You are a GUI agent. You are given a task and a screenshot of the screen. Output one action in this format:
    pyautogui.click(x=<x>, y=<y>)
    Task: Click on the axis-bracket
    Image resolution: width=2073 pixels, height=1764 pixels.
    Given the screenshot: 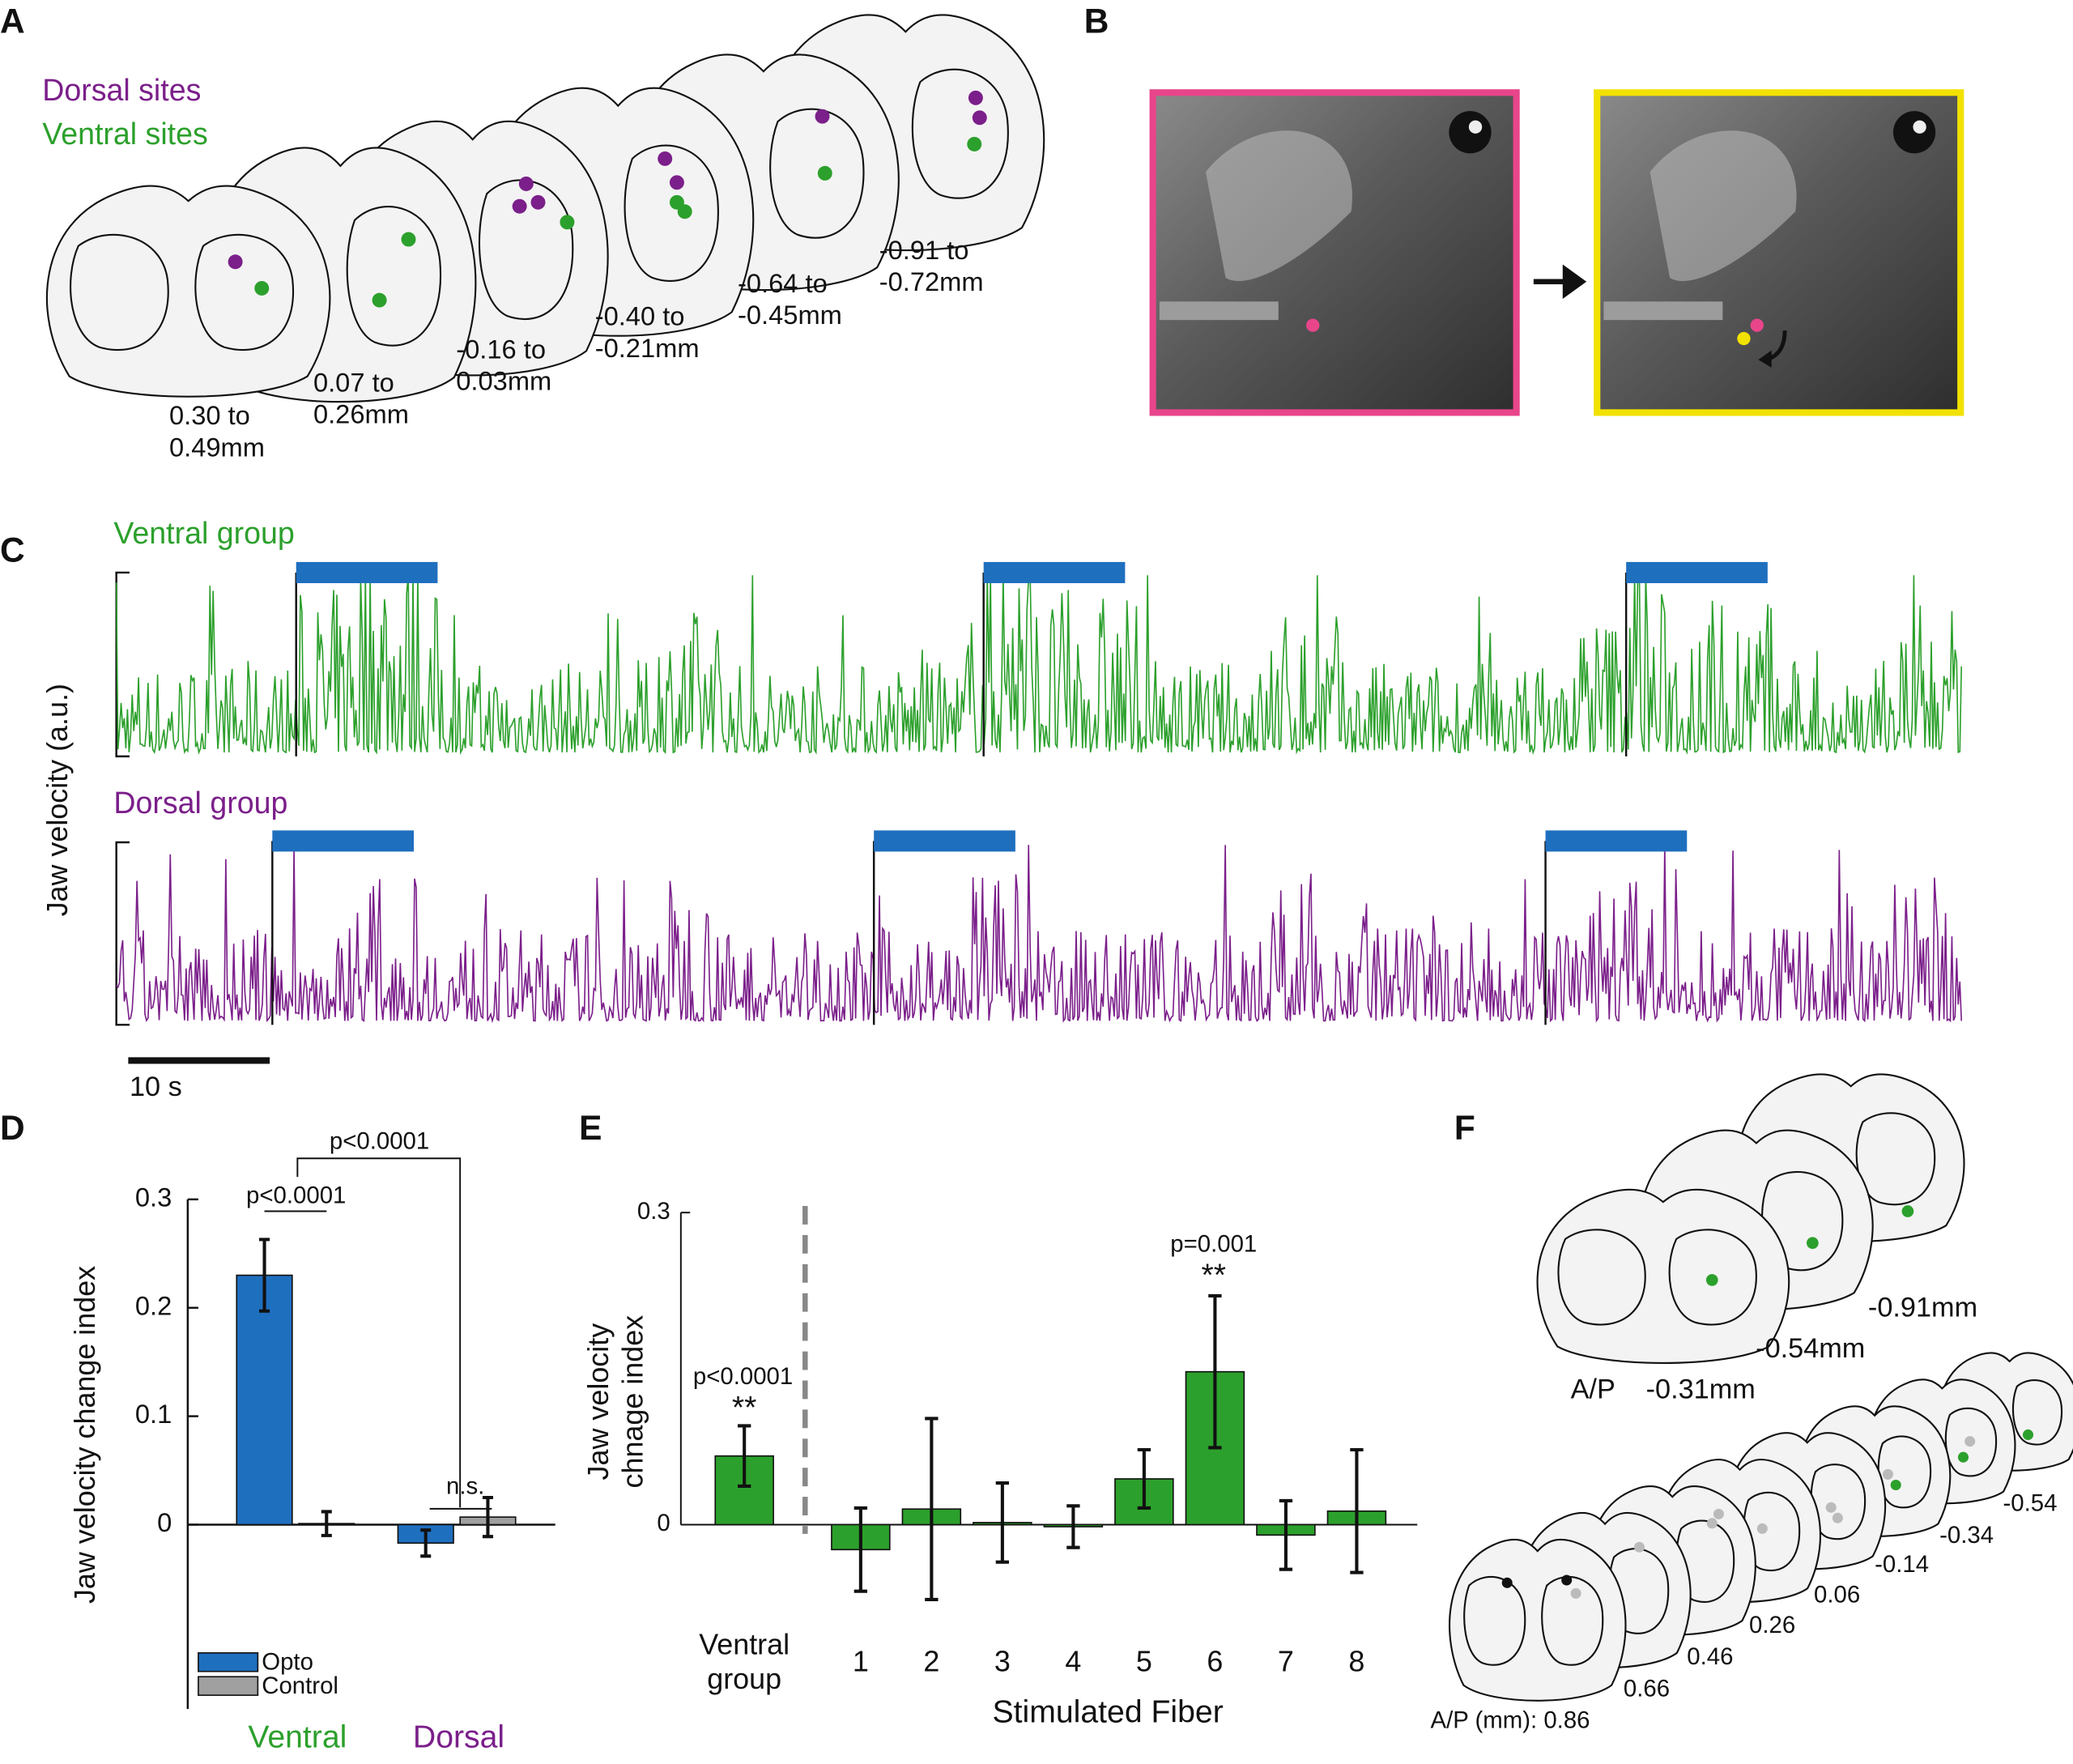 What is the action you would take?
    pyautogui.click(x=123, y=664)
    